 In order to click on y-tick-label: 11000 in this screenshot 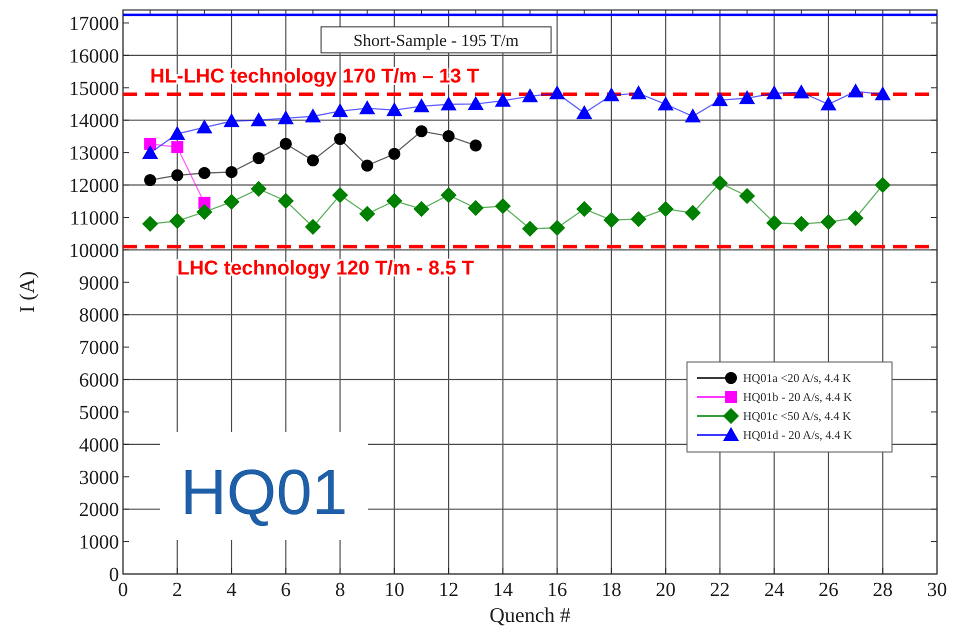, I will do `click(94, 218)`.